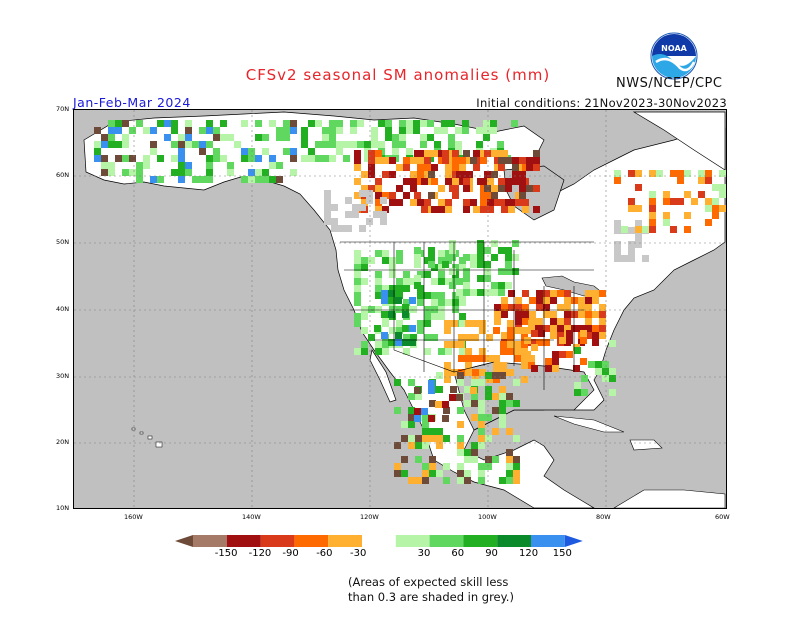 The image size is (800, 618). What do you see at coordinates (63, 508) in the screenshot?
I see `lat-label: 10N` at bounding box center [63, 508].